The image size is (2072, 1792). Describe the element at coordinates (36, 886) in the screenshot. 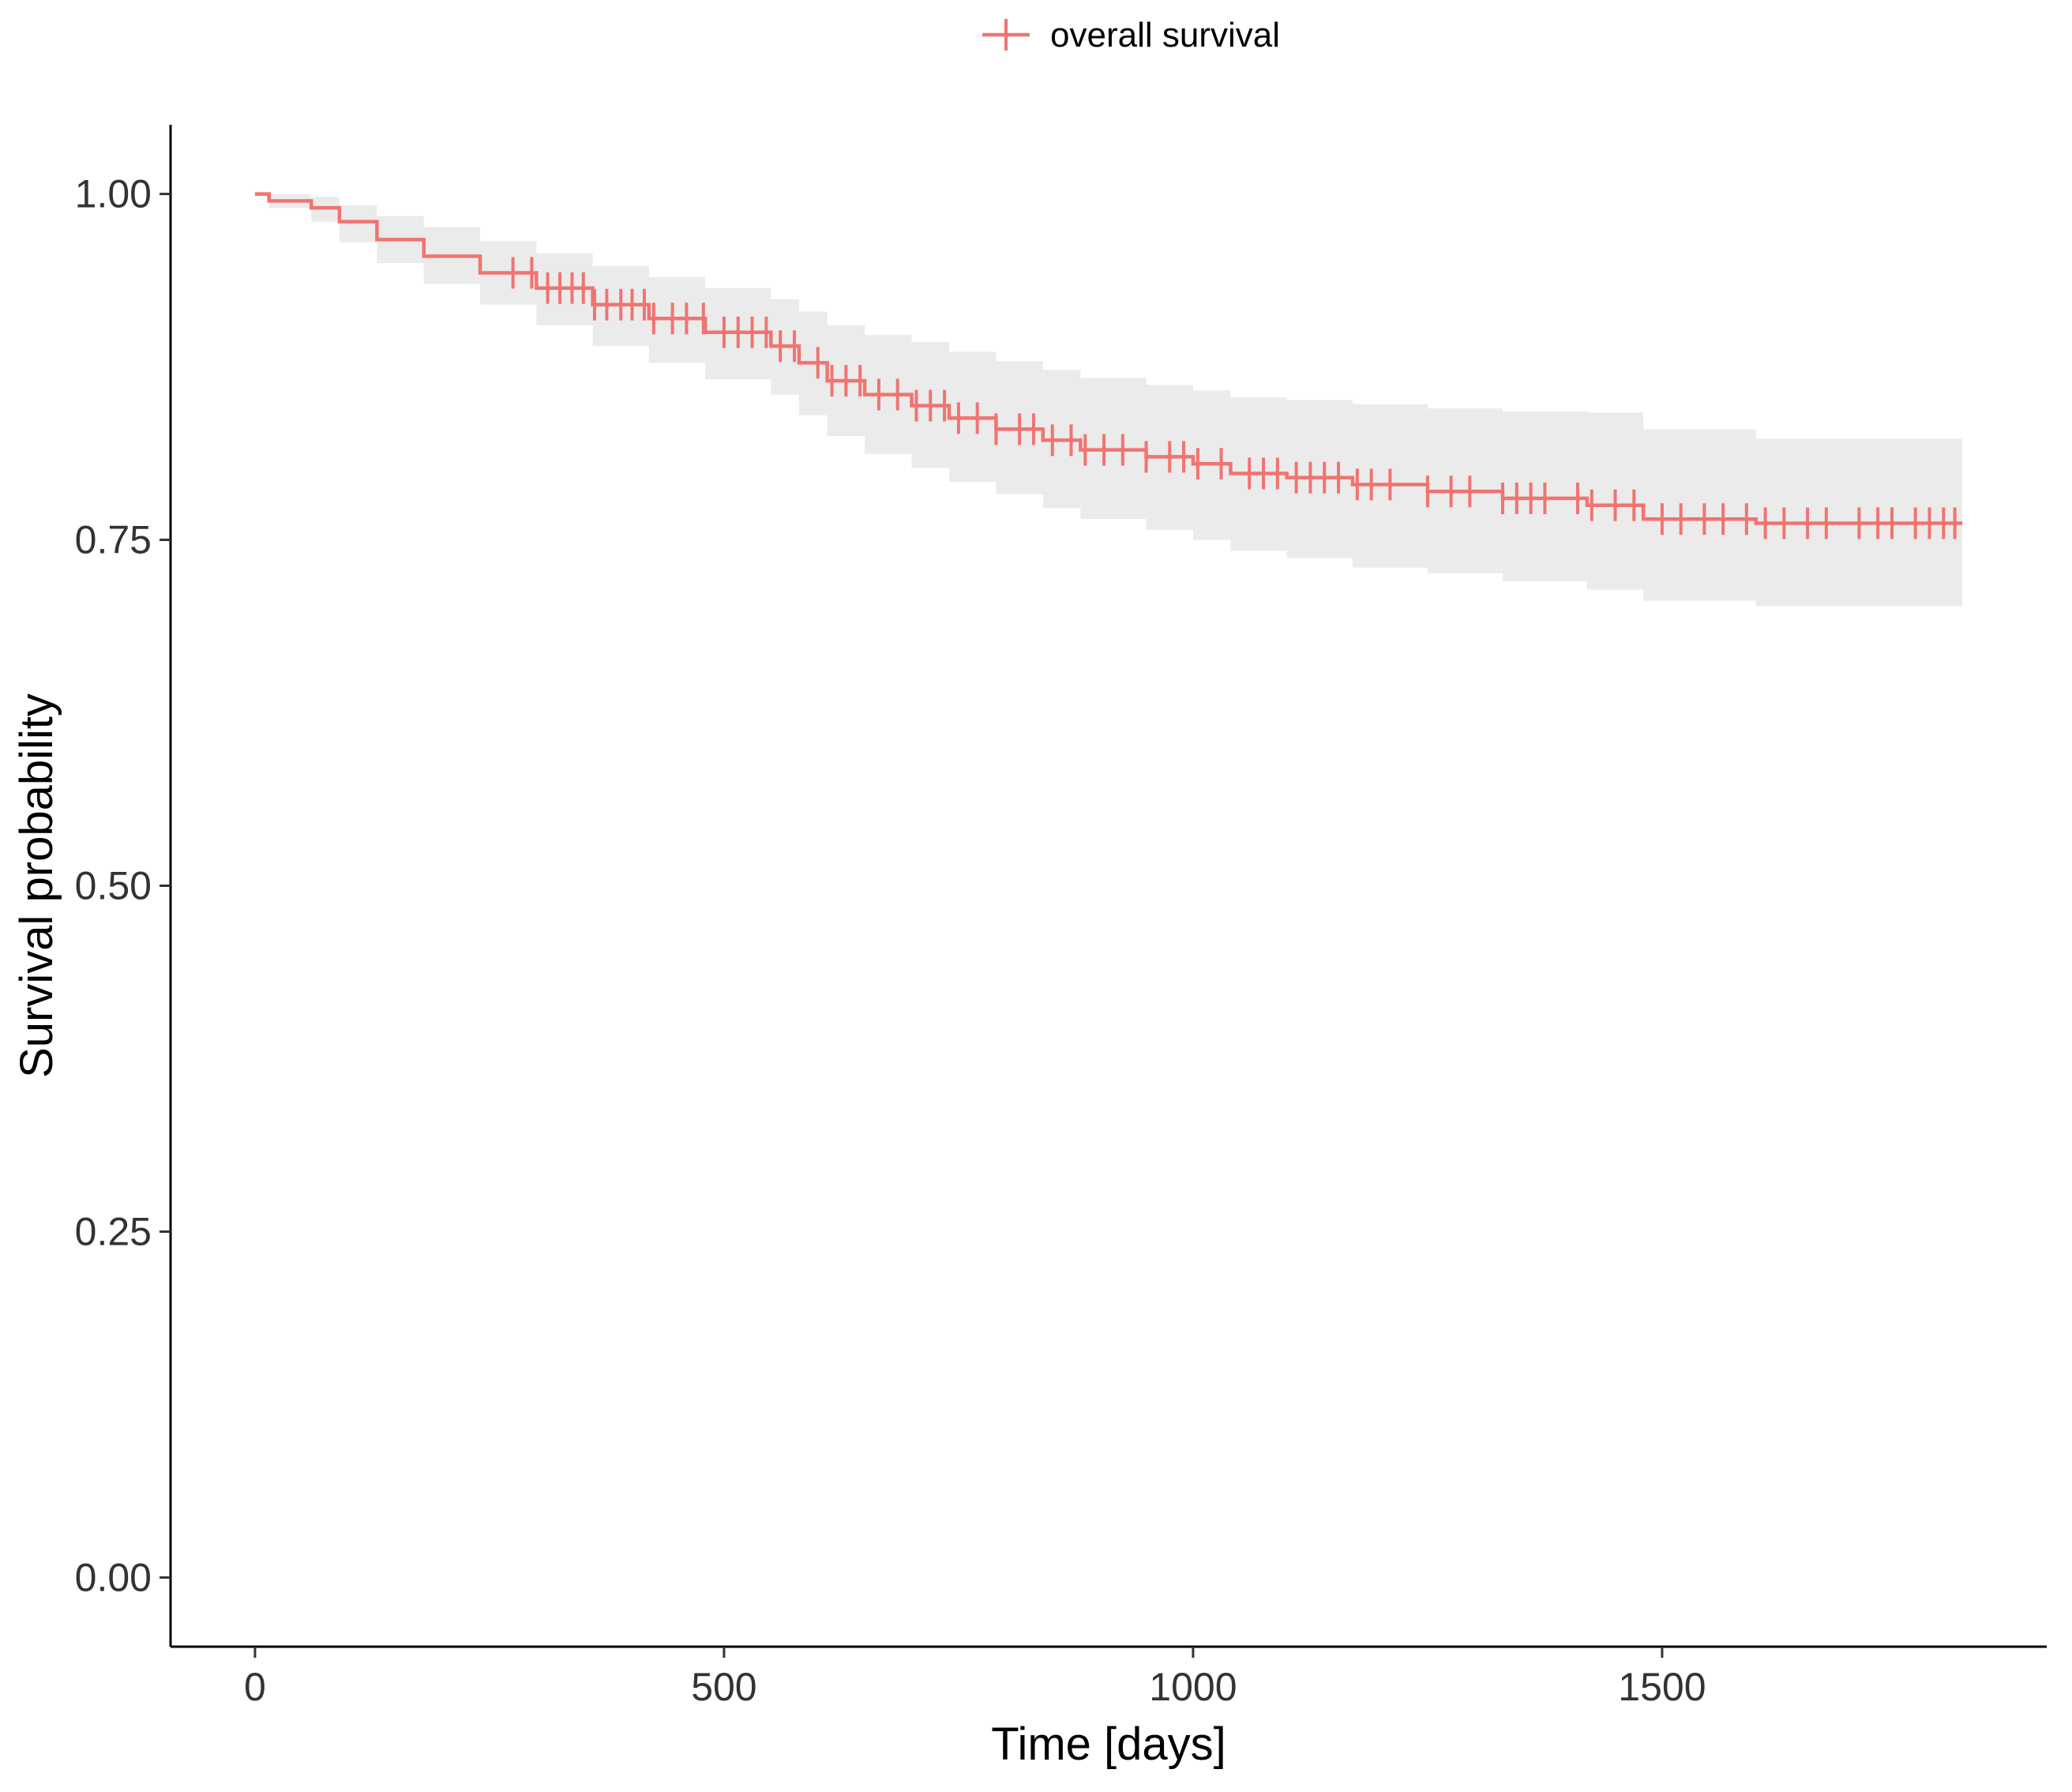

I see `y-axis-title: Survival probability` at that location.